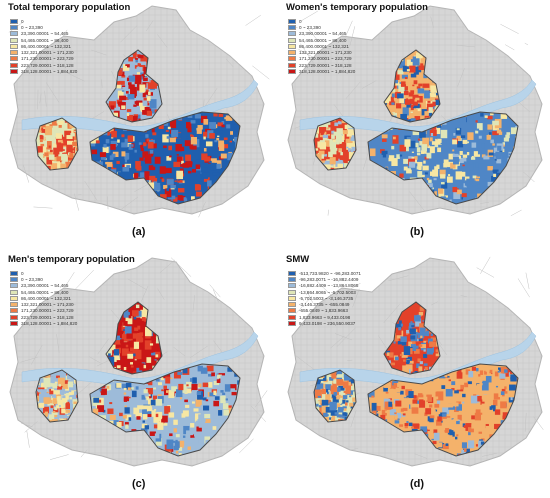 The height and width of the screenshot is (498, 550). What do you see at coordinates (69, 7) in the screenshot?
I see `map-title: Total temporary population` at bounding box center [69, 7].